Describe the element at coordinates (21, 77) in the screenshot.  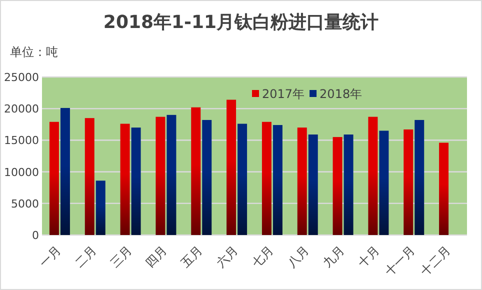
I see `y-tick-label: 25000` at that location.